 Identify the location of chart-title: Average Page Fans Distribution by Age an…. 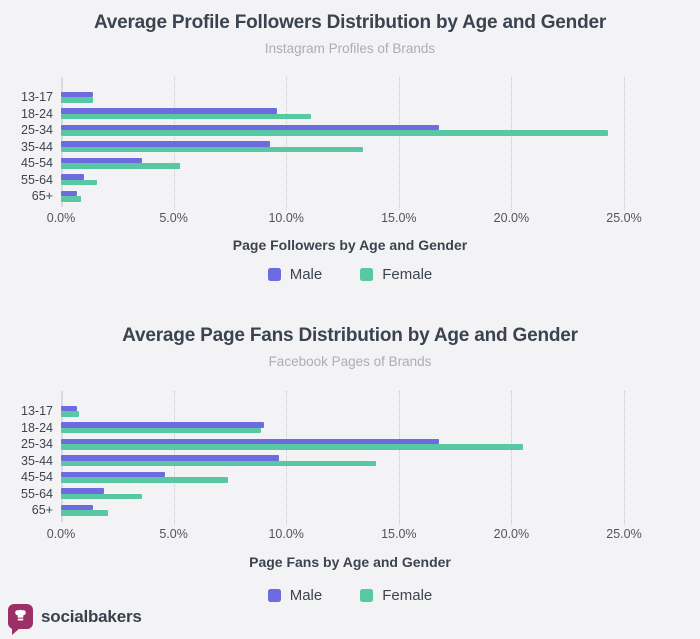
(350, 335).